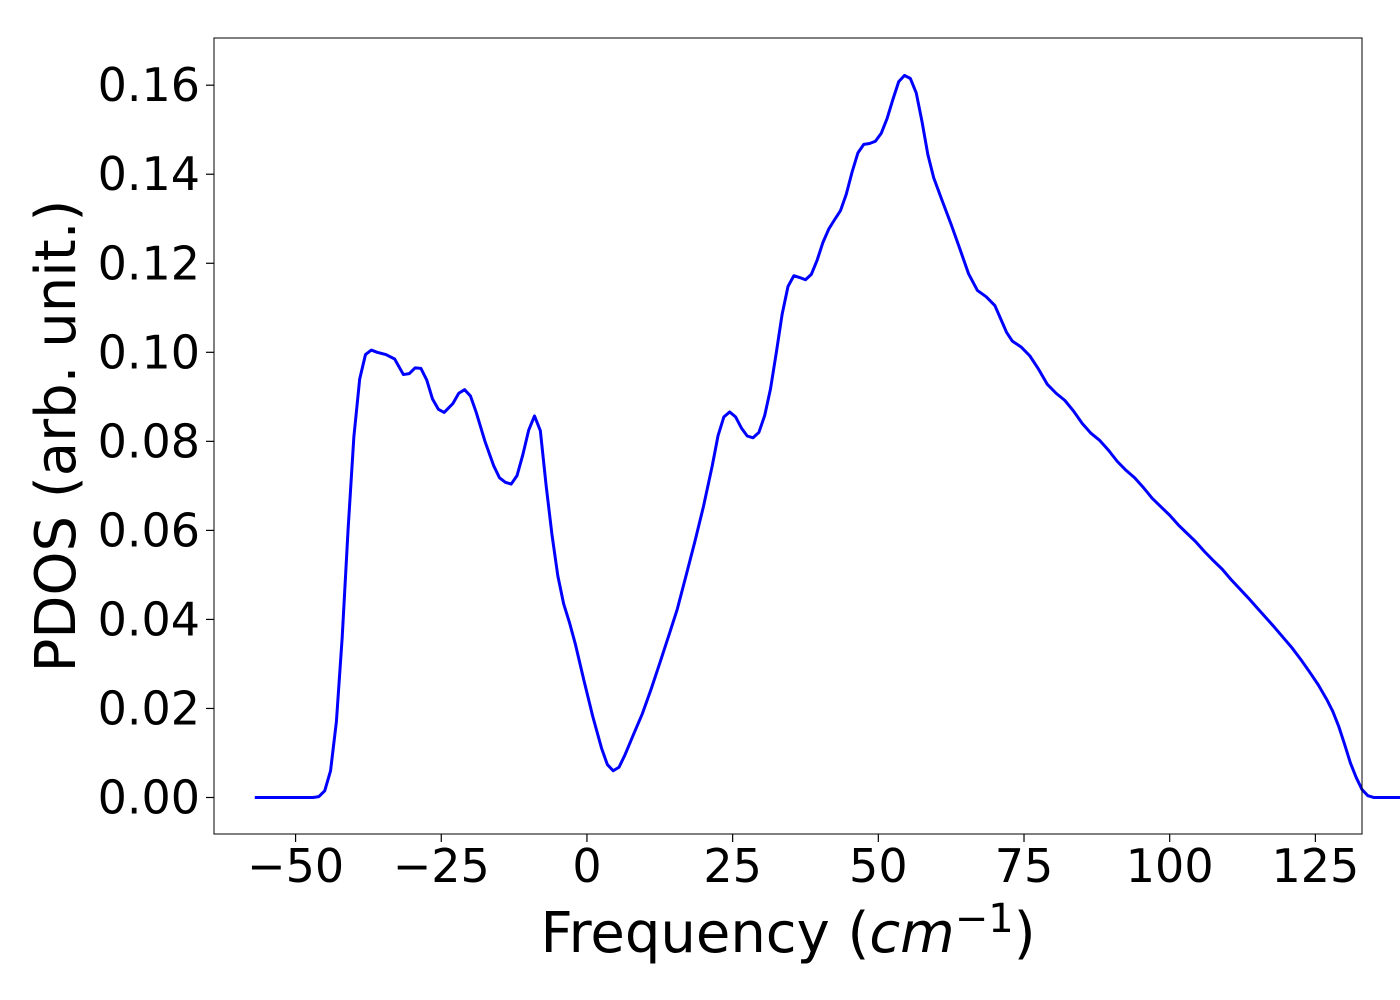 The width and height of the screenshot is (1400, 1000). Describe the element at coordinates (1170, 866) in the screenshot. I see `x-tick-label: 100` at that location.